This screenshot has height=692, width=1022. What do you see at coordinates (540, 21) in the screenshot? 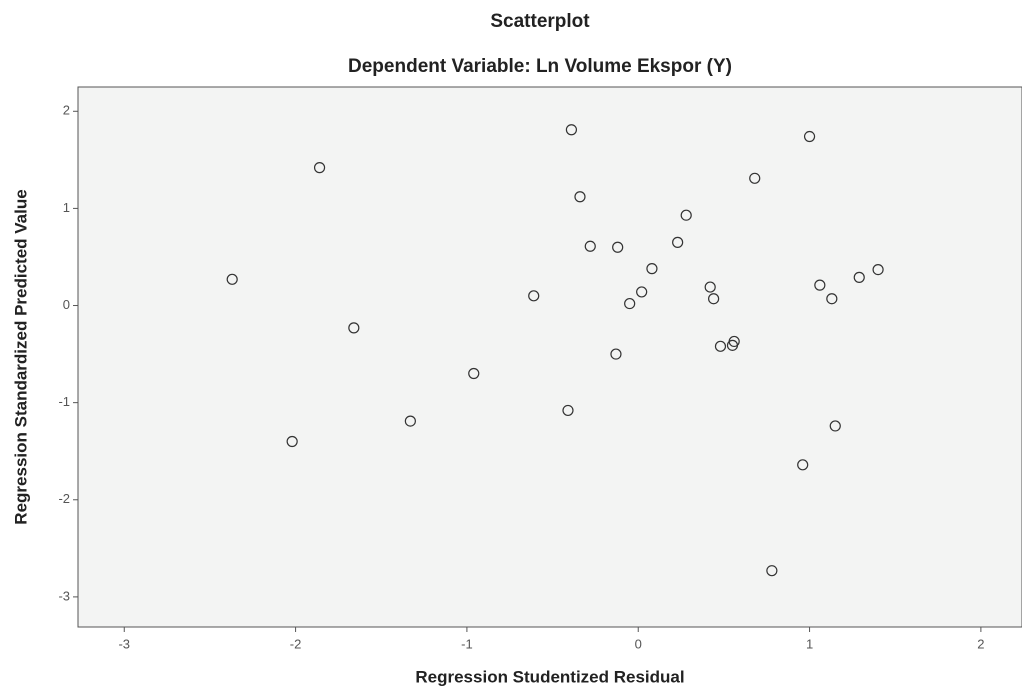
I see `chart-title: Scatterplot` at bounding box center [540, 21].